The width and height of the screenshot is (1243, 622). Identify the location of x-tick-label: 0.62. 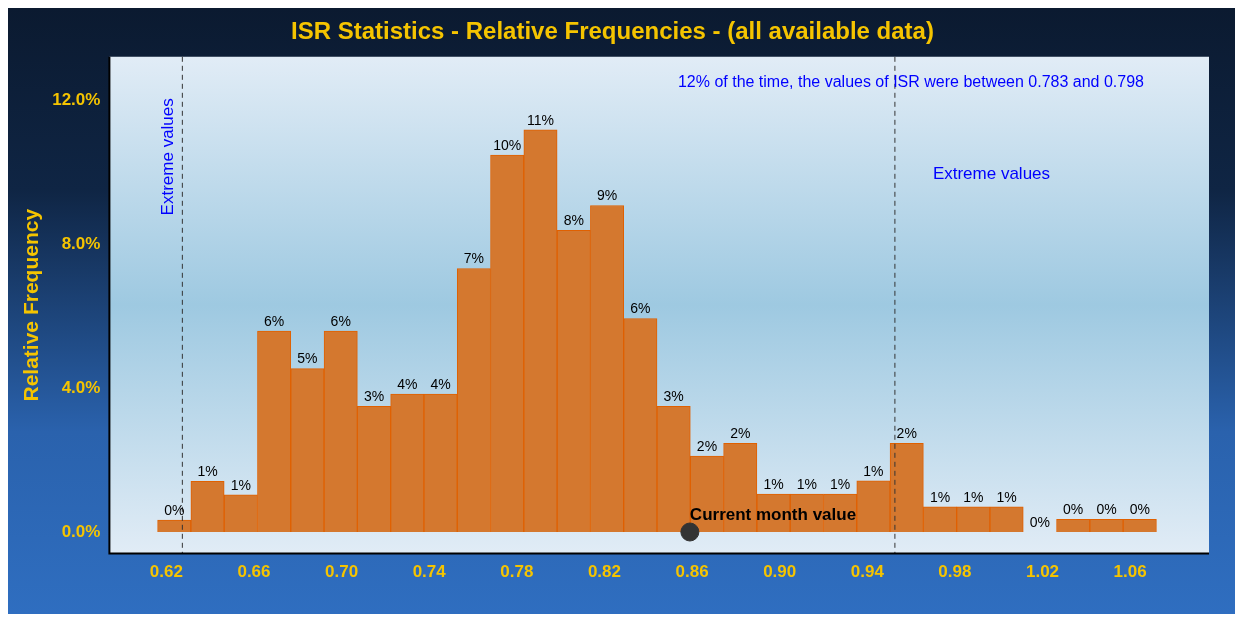
(166, 572).